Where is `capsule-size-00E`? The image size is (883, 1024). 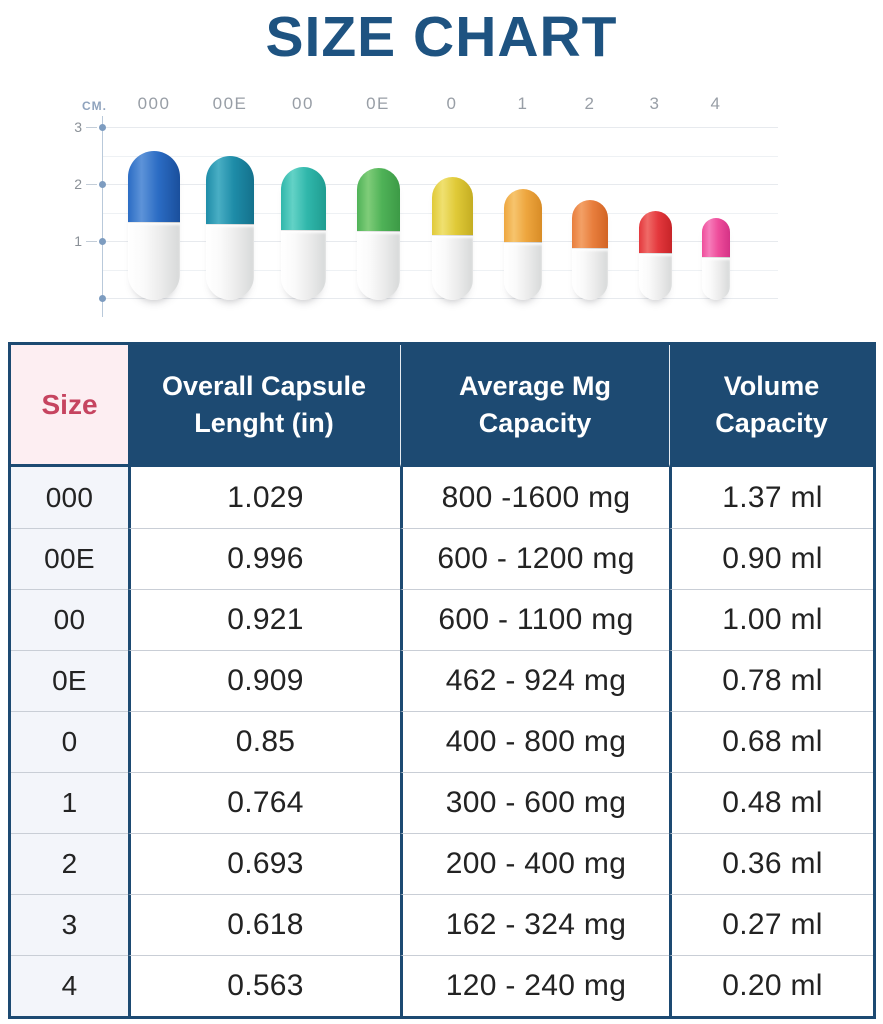 capsule-size-00E is located at coordinates (230, 228).